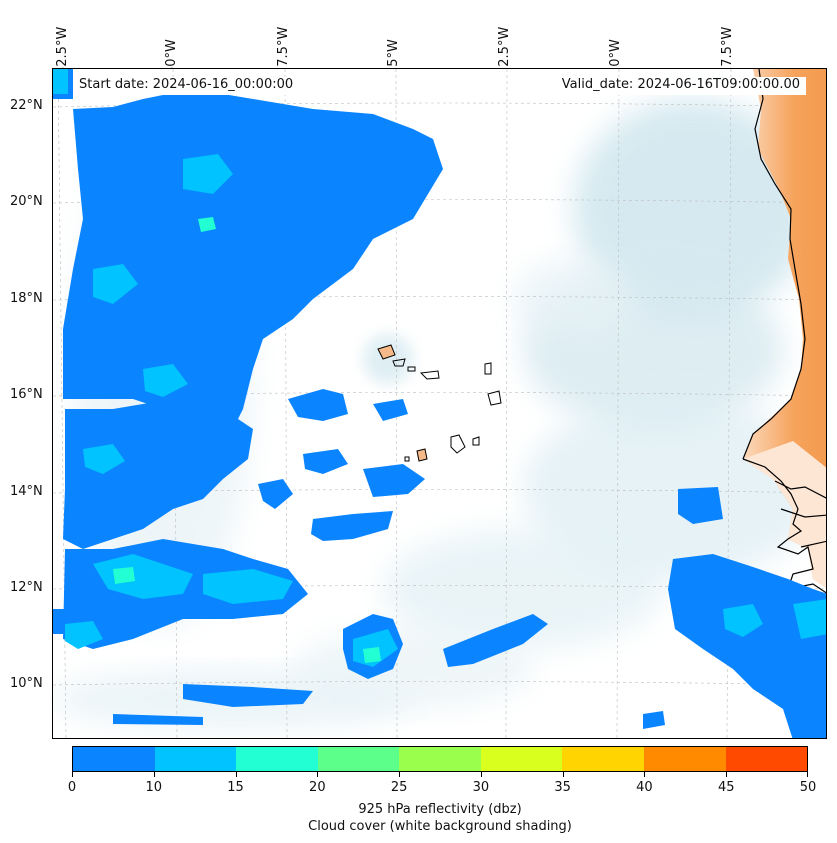  I want to click on island-sal, so click(488, 368).